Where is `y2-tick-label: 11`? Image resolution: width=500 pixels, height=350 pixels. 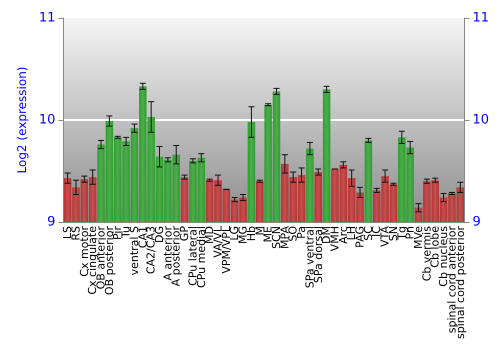 y2-tick-label: 11 is located at coordinates (481, 18).